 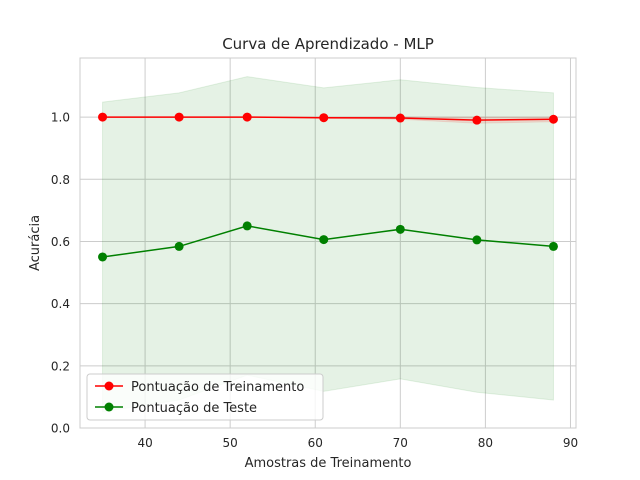 I want to click on x-tick-label: 90, so click(x=570, y=443).